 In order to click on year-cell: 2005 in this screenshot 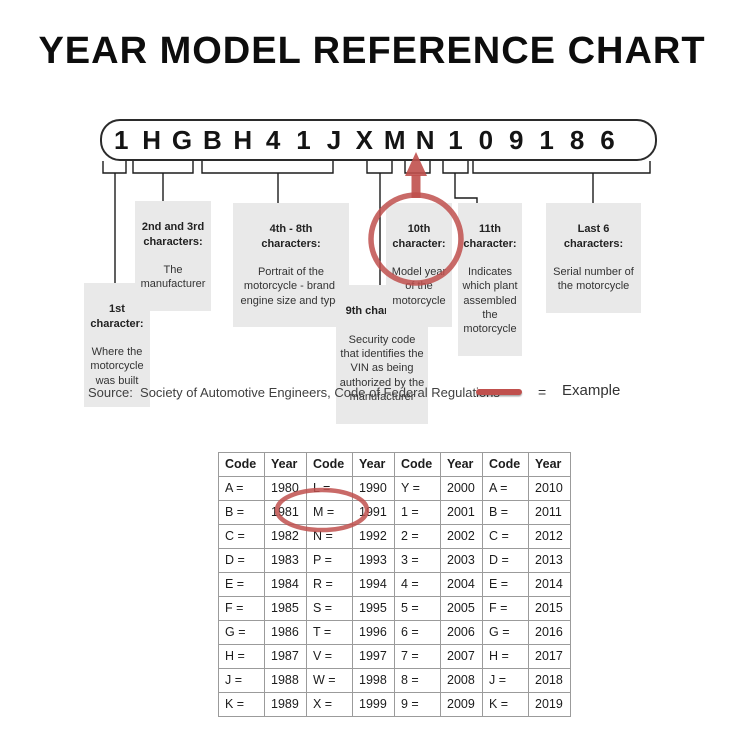, I will do `click(461, 608)`.